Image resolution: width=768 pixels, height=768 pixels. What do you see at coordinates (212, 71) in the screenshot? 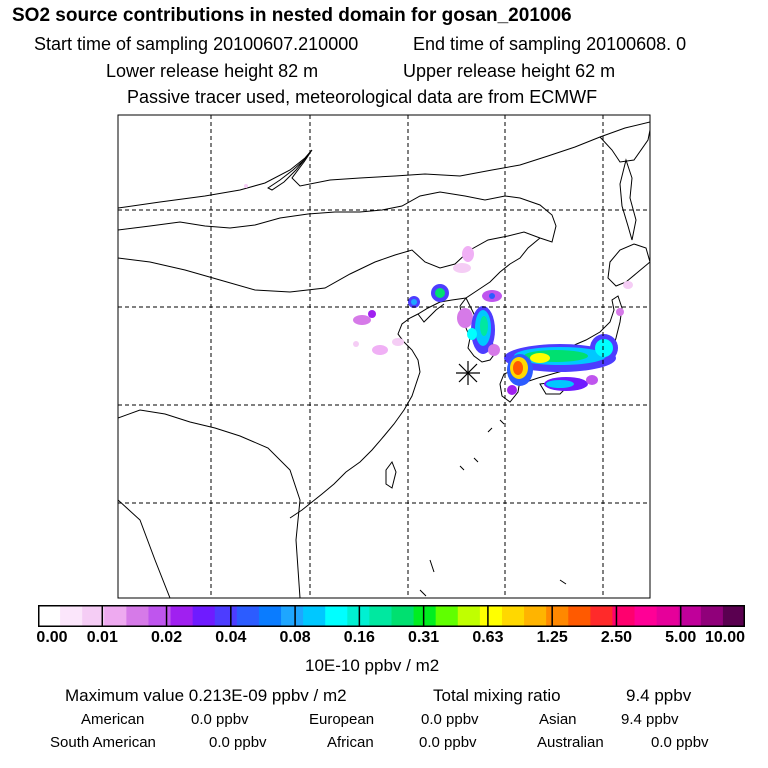
I see `lower-release-label: Lower release height 82 m` at bounding box center [212, 71].